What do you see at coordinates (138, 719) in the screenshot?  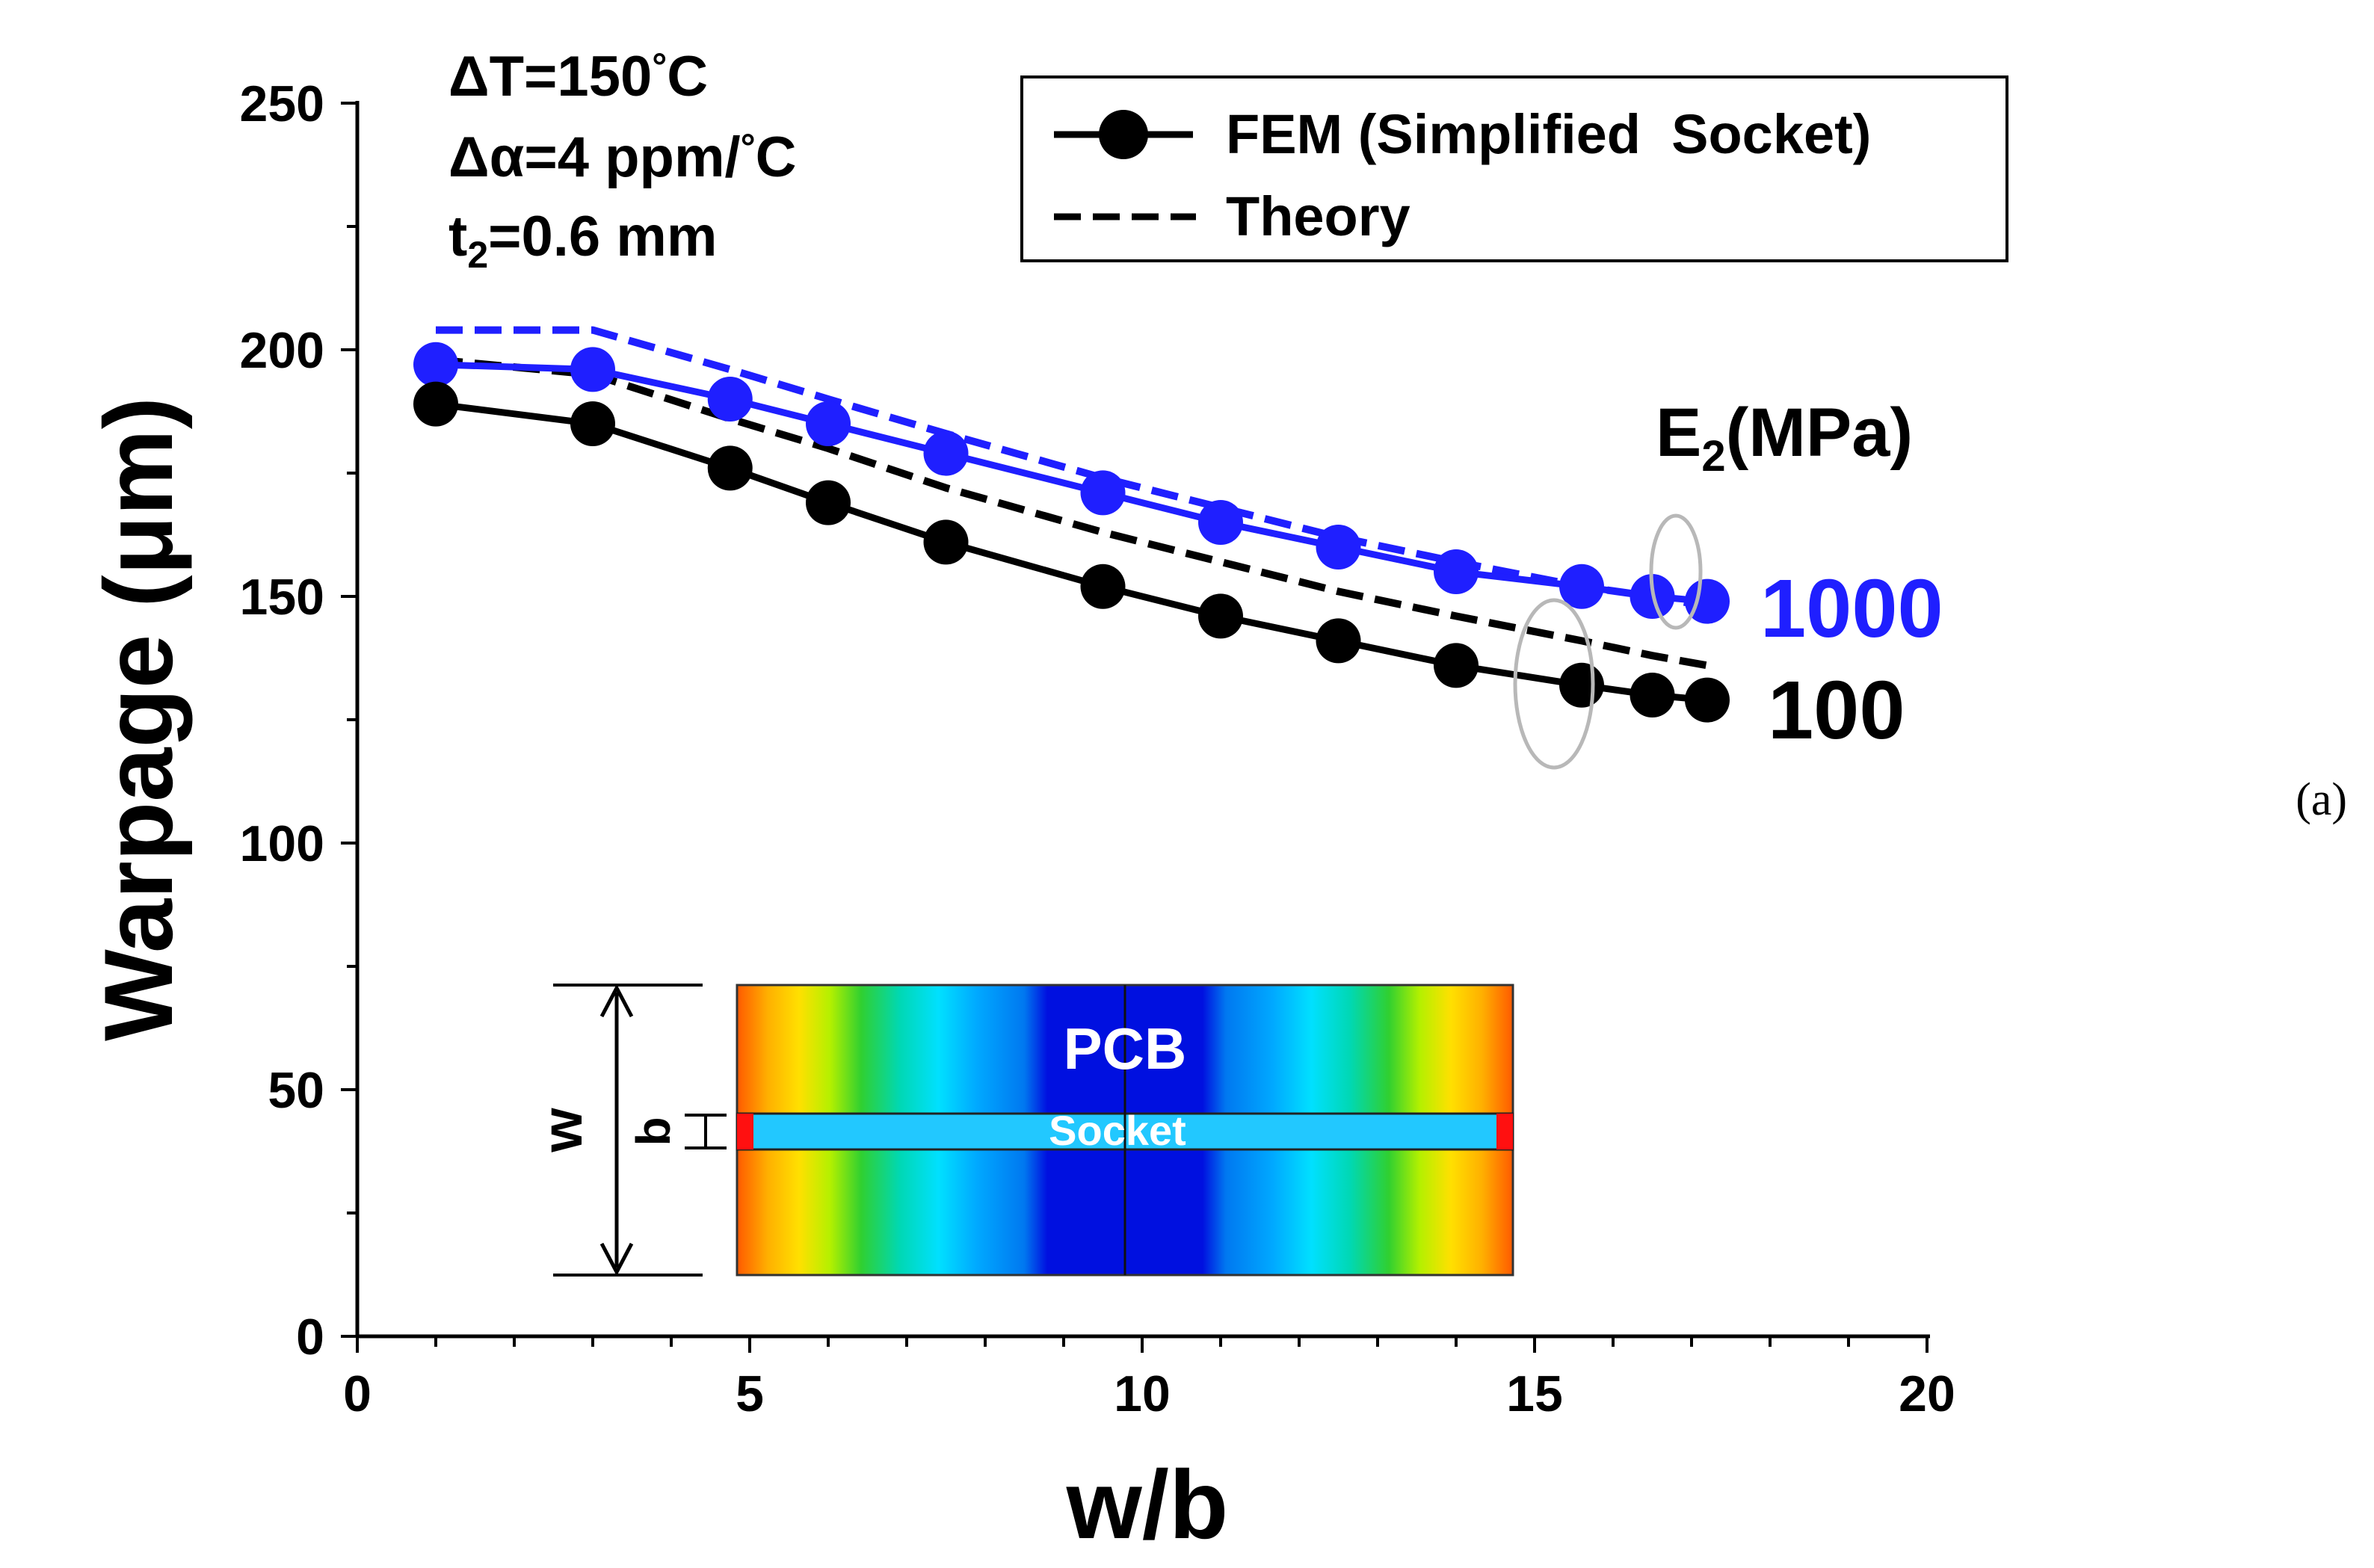 I see `y-axis-title: Warpage (μm)` at bounding box center [138, 719].